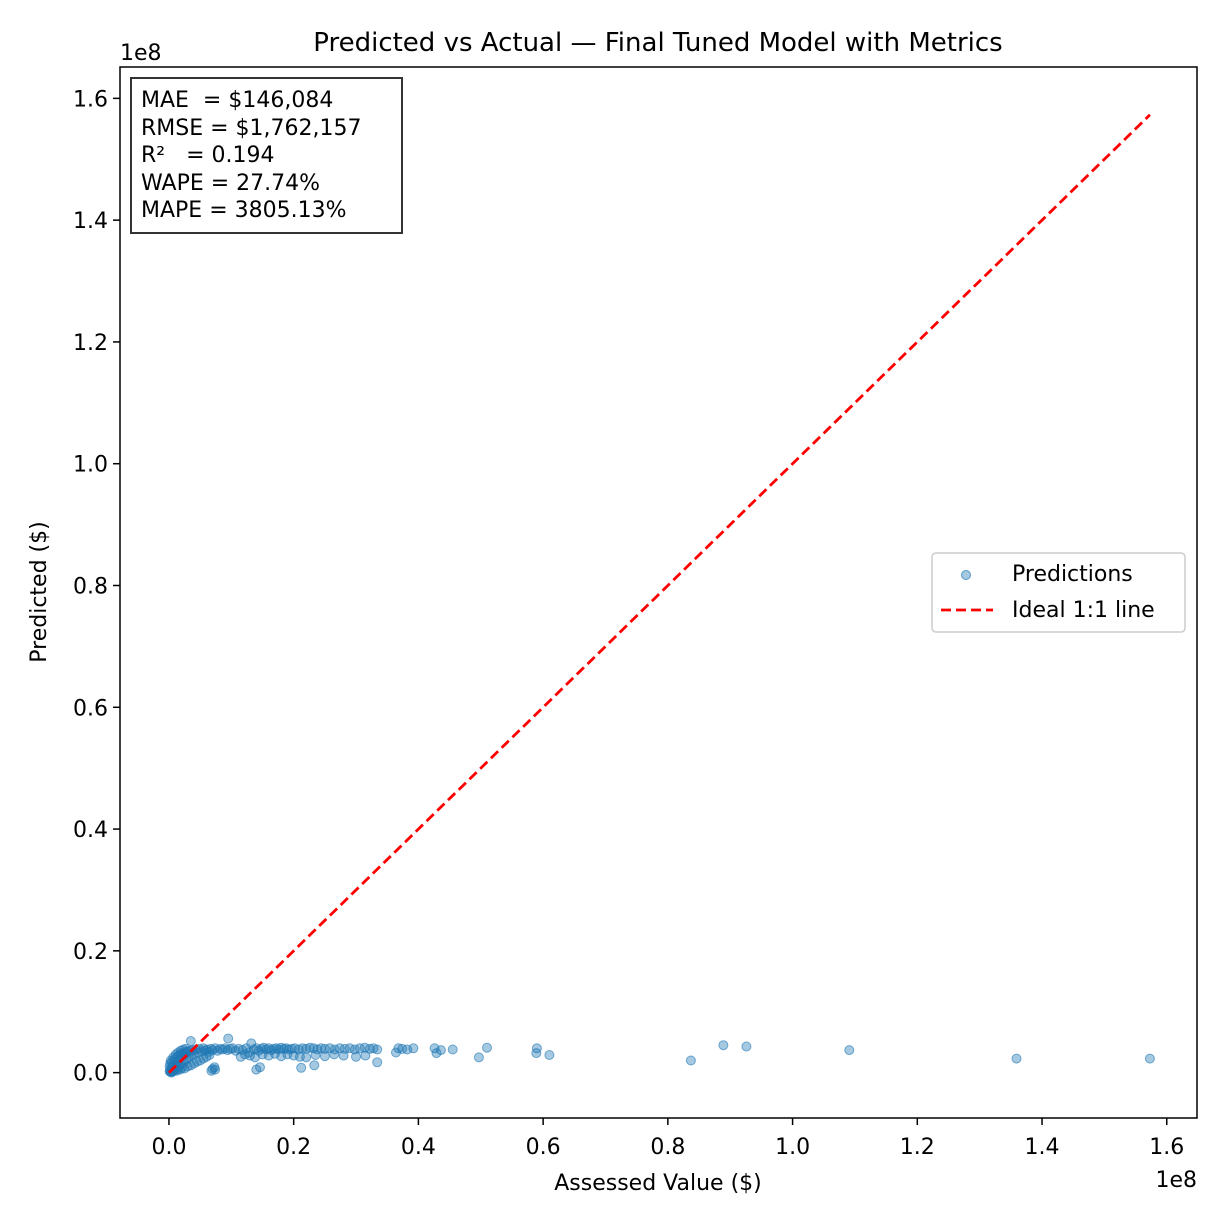 The width and height of the screenshot is (1224, 1224). I want to click on legend-label-ideal-line: Ideal 1:1 line, so click(1083, 610).